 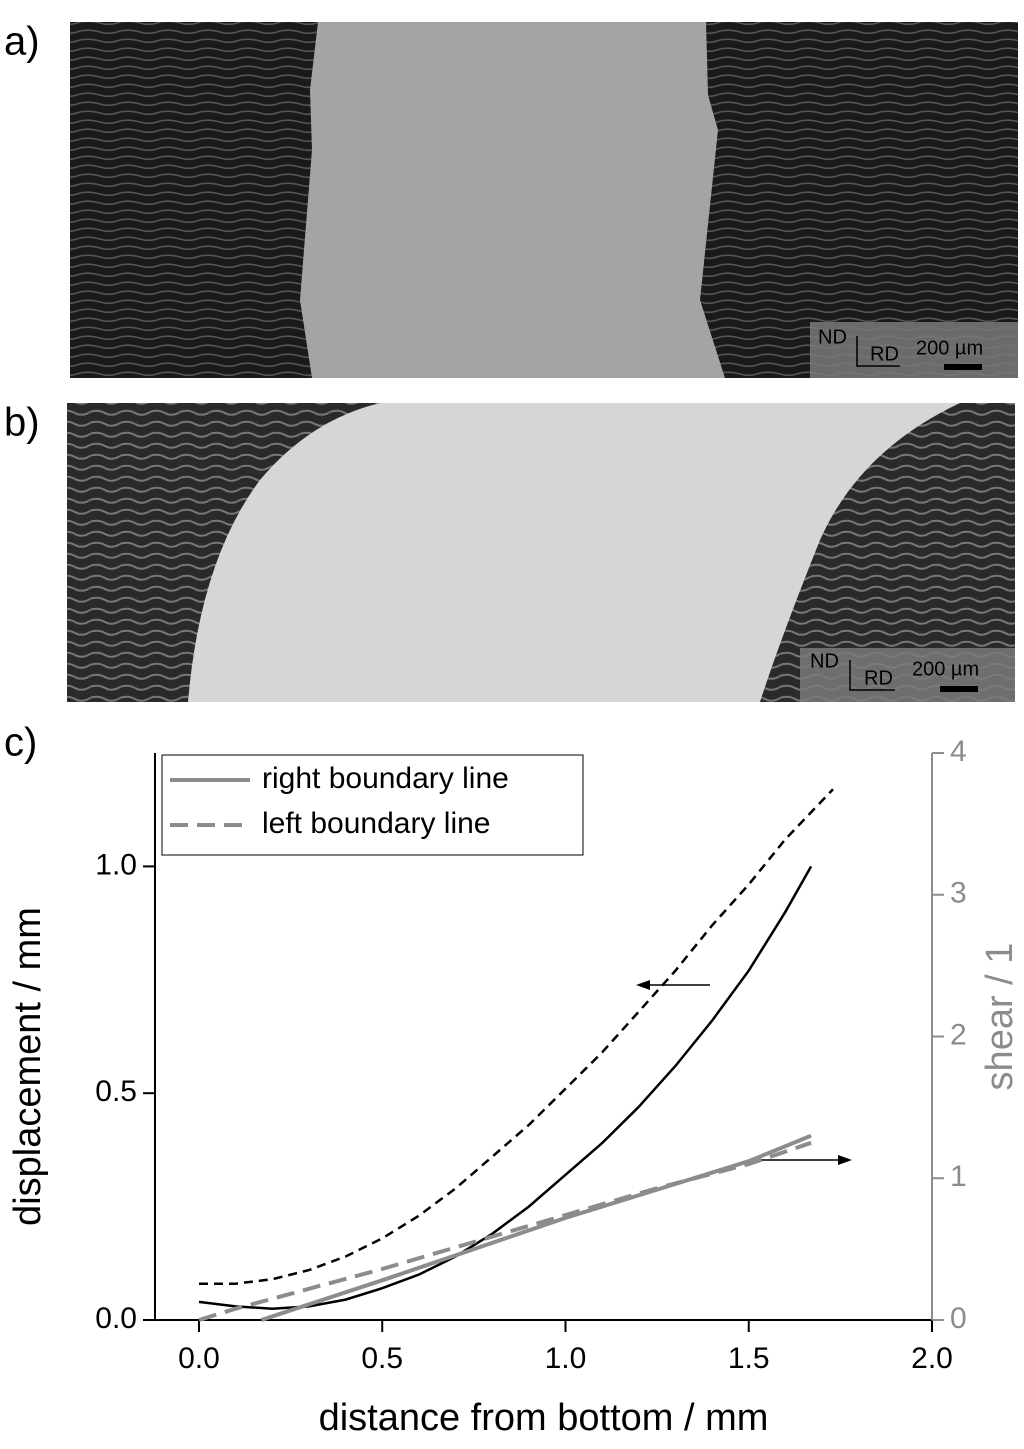 What do you see at coordinates (932, 1358) in the screenshot?
I see `x-tick-label: 2.0` at bounding box center [932, 1358].